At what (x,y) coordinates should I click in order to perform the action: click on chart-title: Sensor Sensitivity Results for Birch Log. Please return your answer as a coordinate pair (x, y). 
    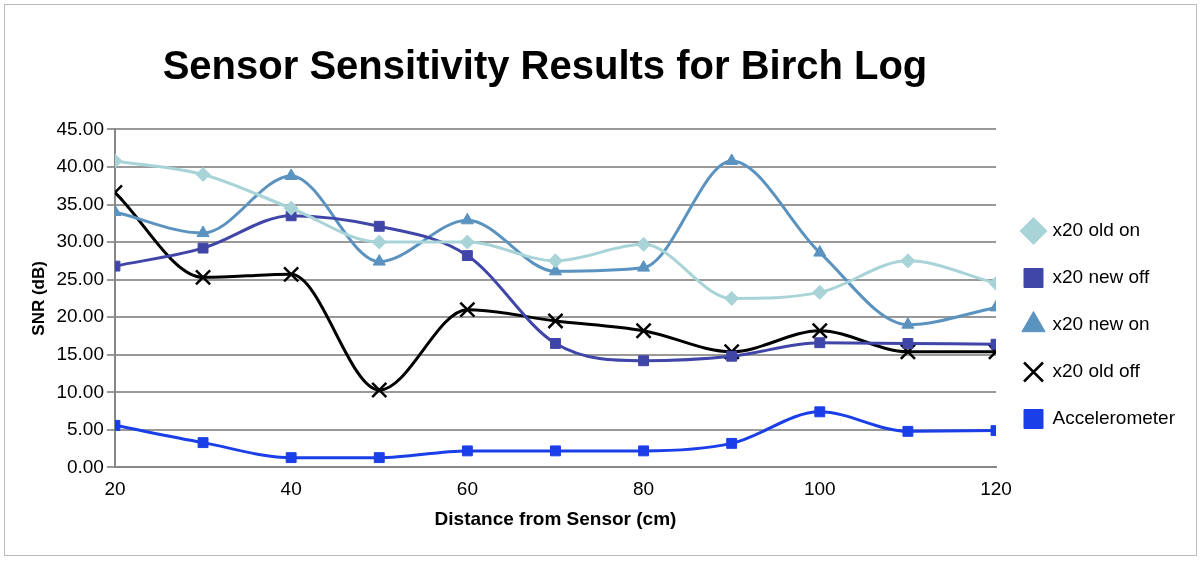
    Looking at the image, I should click on (545, 65).